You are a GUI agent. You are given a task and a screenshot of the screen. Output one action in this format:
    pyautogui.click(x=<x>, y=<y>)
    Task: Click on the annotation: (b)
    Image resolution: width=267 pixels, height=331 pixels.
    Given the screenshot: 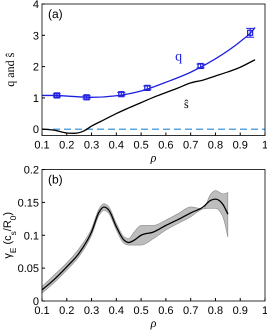 What is the action you would take?
    pyautogui.click(x=55, y=179)
    